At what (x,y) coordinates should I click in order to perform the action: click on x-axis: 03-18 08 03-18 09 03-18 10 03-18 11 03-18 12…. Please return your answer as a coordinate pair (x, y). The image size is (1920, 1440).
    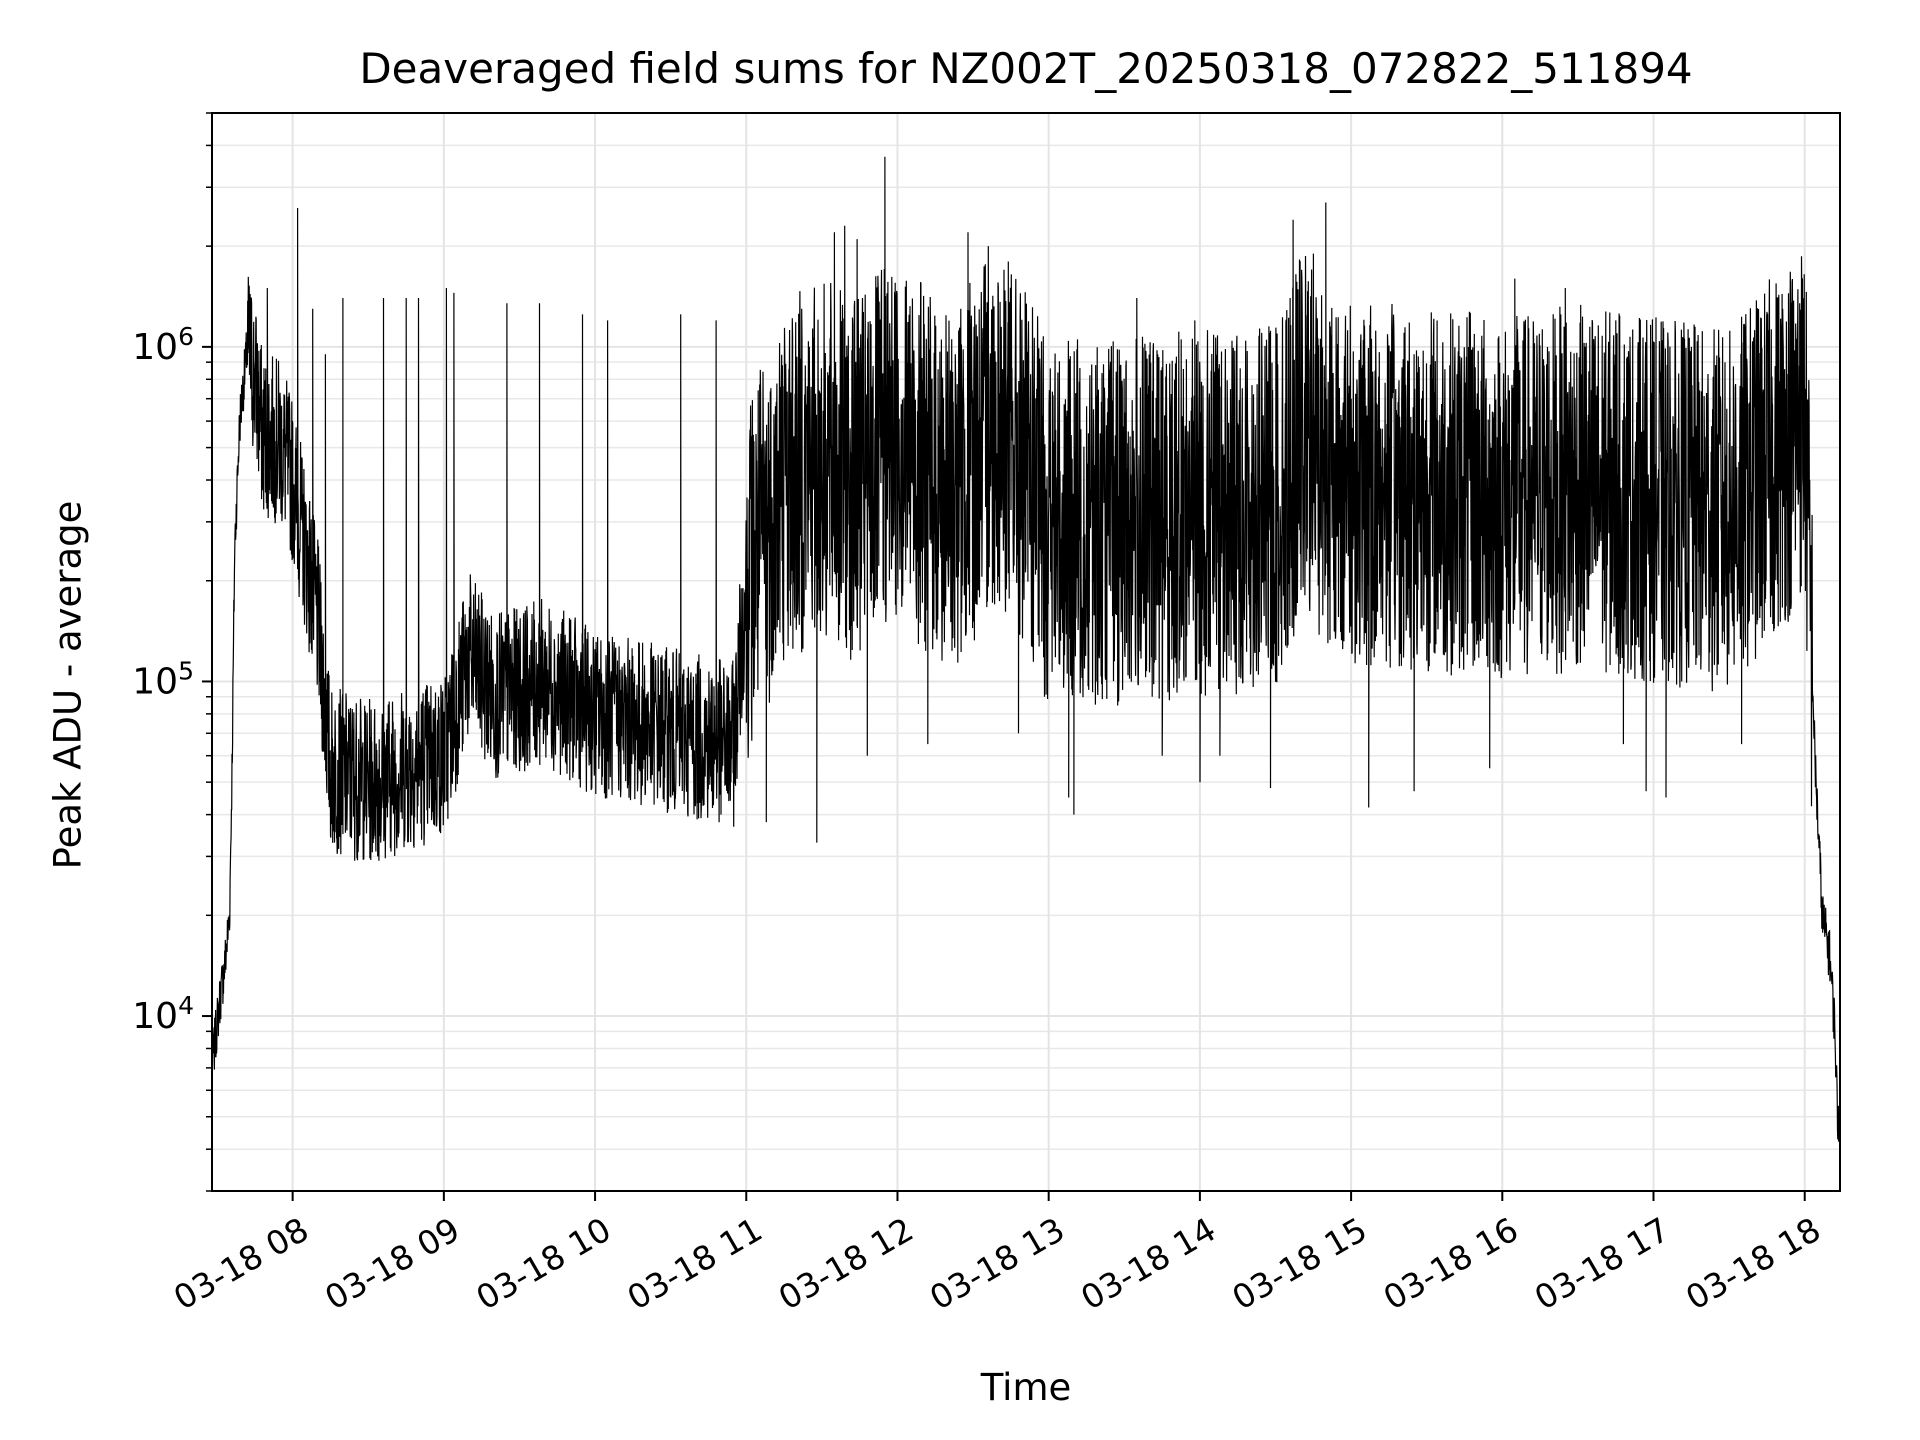
    Looking at the image, I should click on (997, 1254).